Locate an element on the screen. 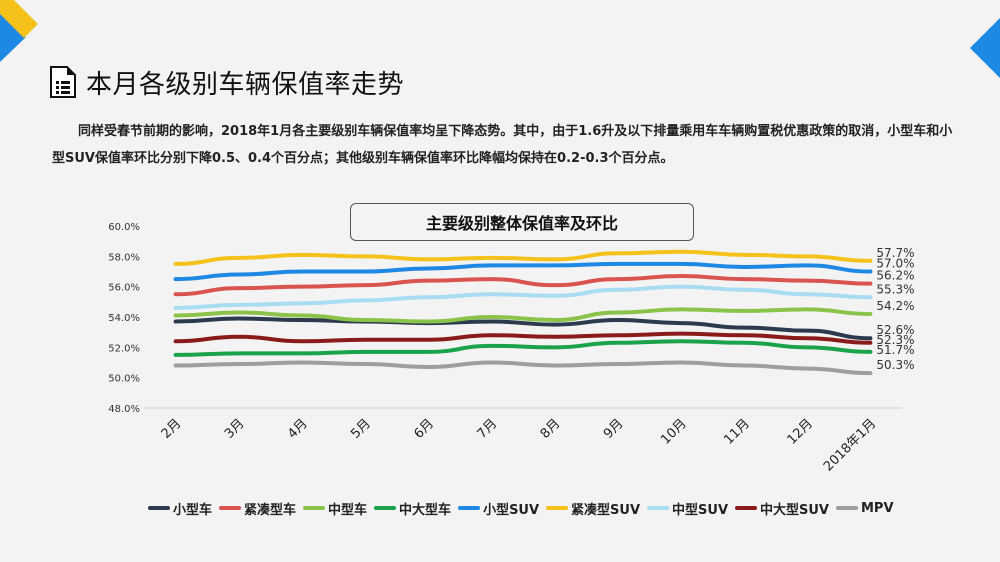 This screenshot has width=1000, height=562. legend-label: 紧凑型SUV is located at coordinates (606, 510).